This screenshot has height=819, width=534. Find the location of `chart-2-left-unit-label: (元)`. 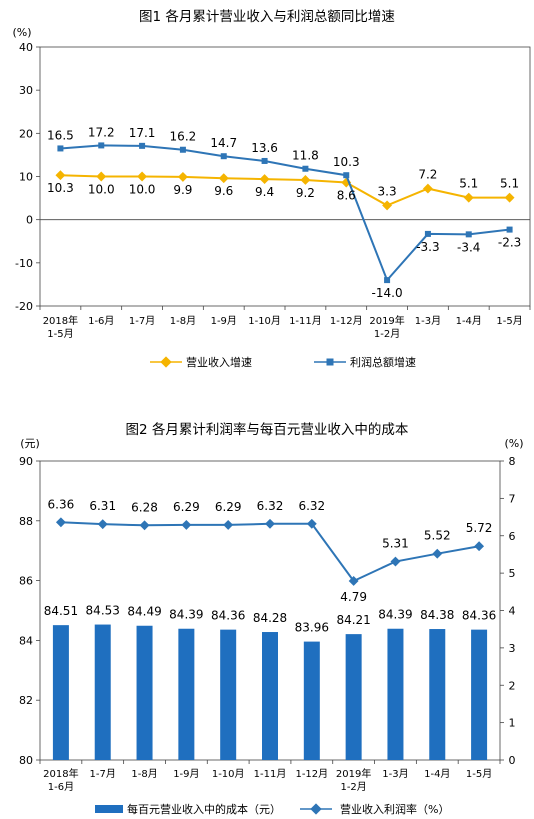

chart-2-left-unit-label: (元) is located at coordinates (30, 443).